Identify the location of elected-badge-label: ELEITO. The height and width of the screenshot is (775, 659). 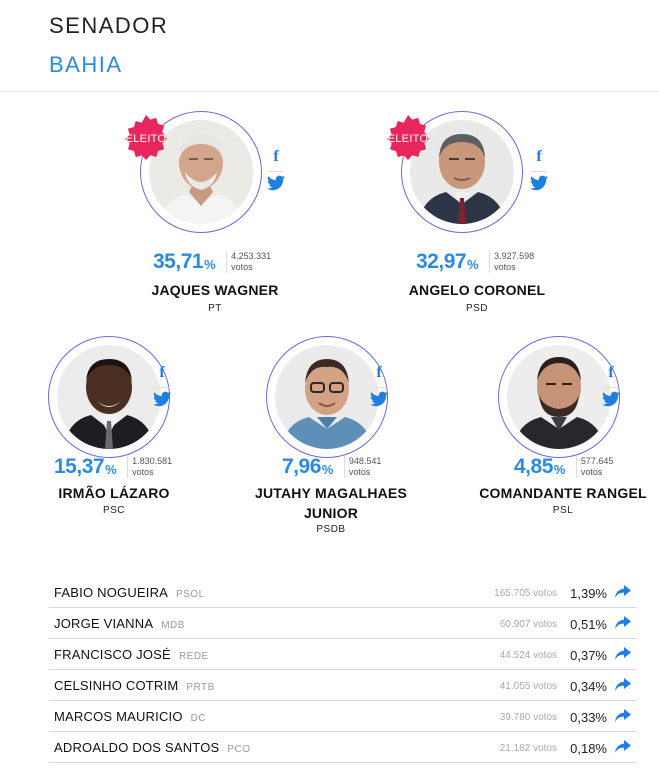
(146, 139).